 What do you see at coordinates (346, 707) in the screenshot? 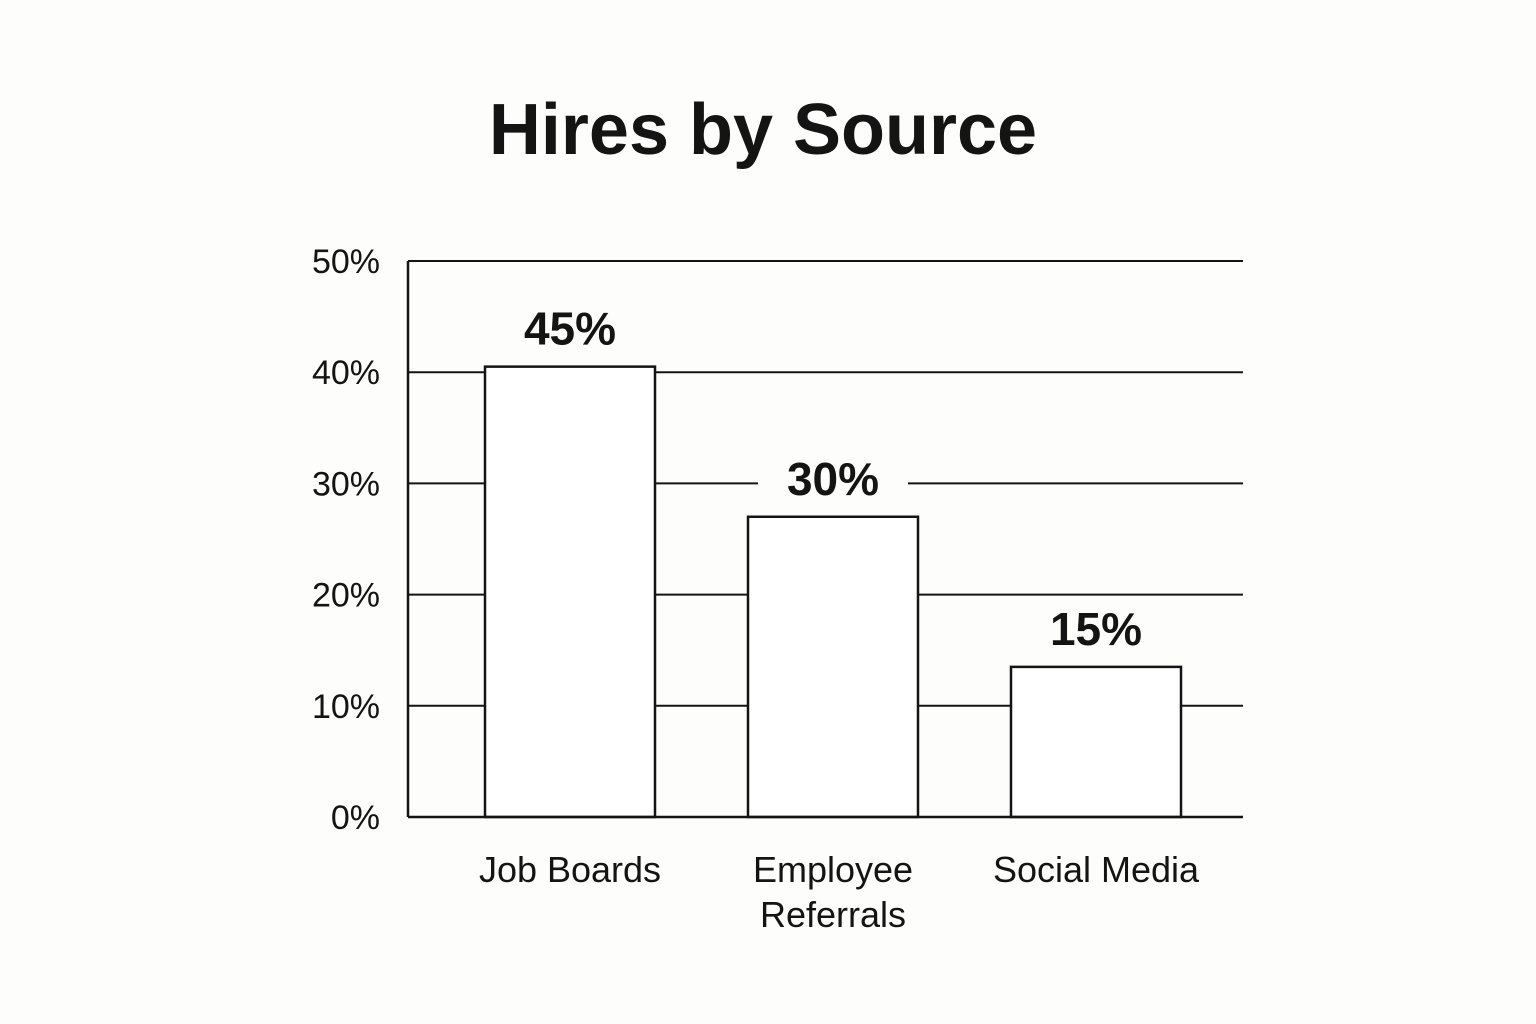
I see `y-tick-label: 10%` at bounding box center [346, 707].